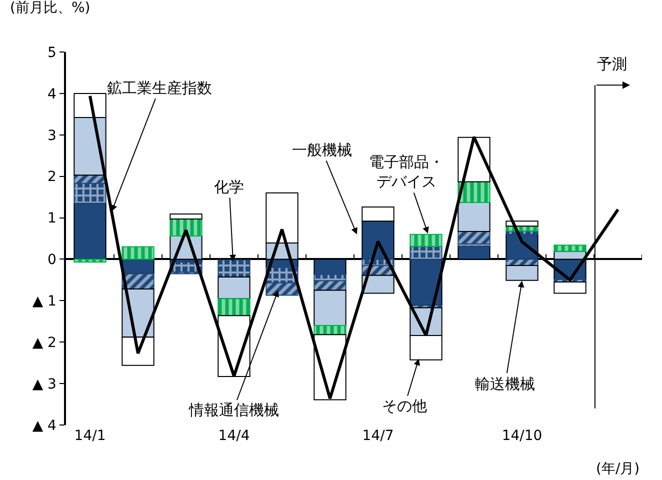  Describe the element at coordinates (505, 384) in the screenshot. I see `text: 輸送機械` at that location.